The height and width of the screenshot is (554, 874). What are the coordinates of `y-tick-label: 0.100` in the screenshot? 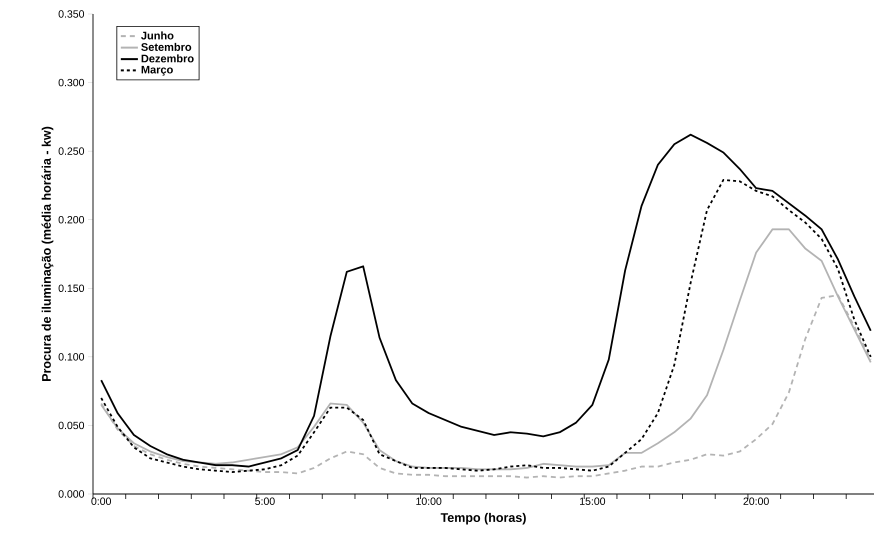 It's located at (71, 357).